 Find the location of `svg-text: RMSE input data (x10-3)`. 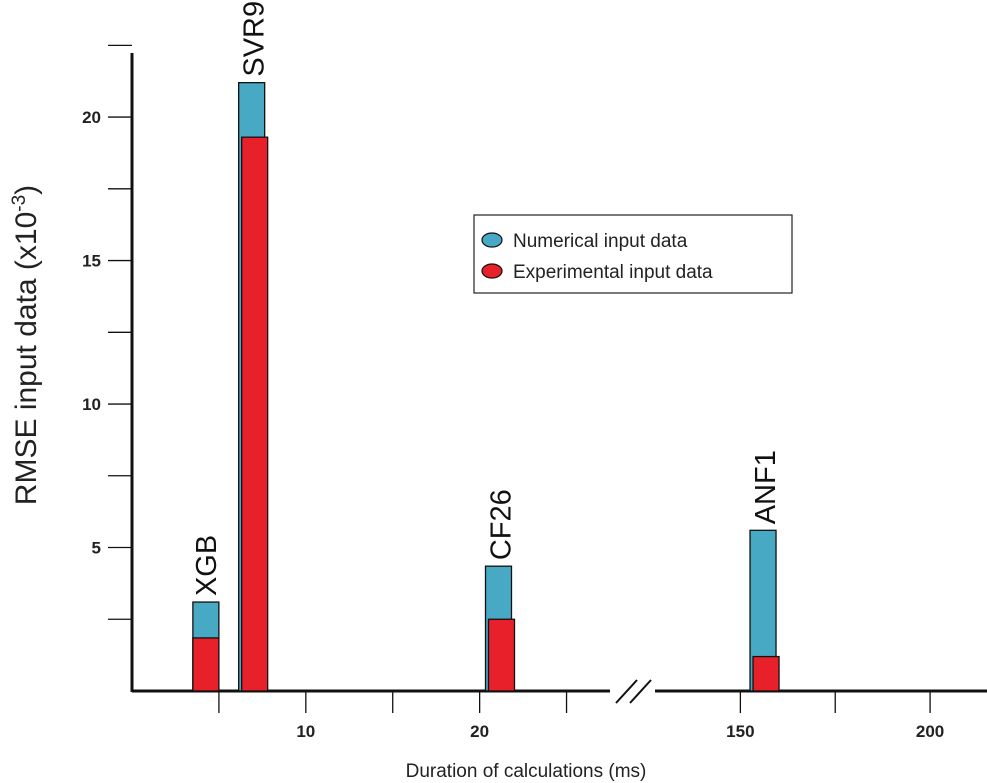

svg-text: RMSE input data (x10-3) is located at coordinates (26, 345).